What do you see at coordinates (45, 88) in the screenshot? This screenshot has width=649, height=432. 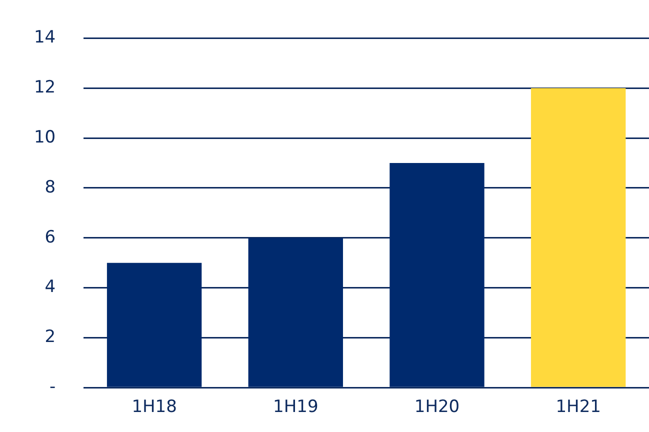 I see `y-tick-label: 12` at bounding box center [45, 88].